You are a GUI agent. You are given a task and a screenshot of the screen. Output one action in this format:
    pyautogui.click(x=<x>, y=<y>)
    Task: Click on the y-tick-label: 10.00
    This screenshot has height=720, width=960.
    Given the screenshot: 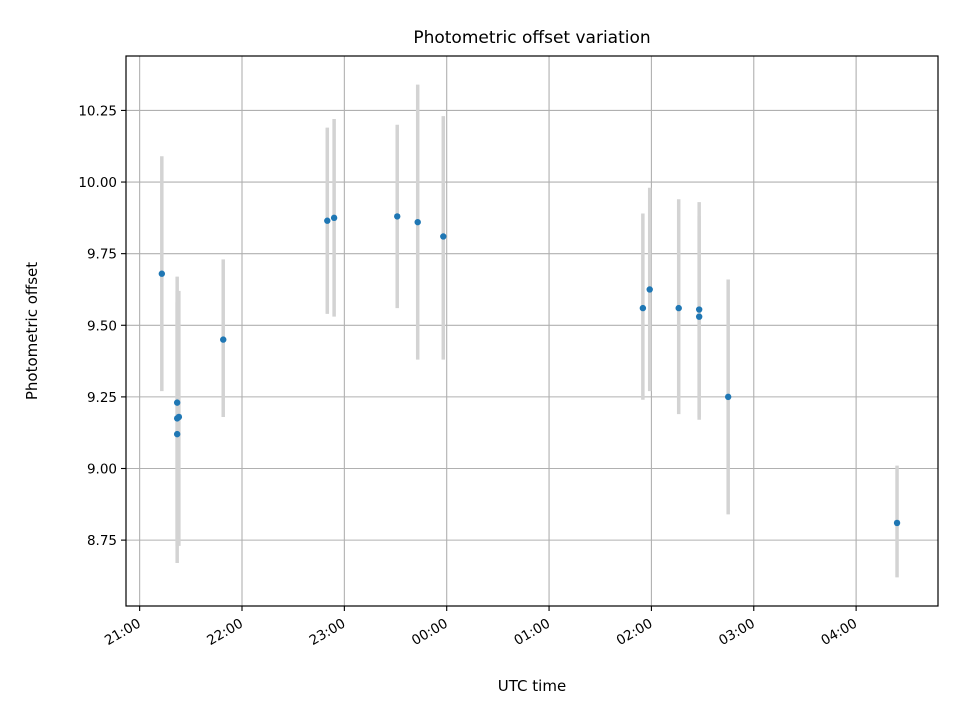 What is the action you would take?
    pyautogui.click(x=97, y=183)
    